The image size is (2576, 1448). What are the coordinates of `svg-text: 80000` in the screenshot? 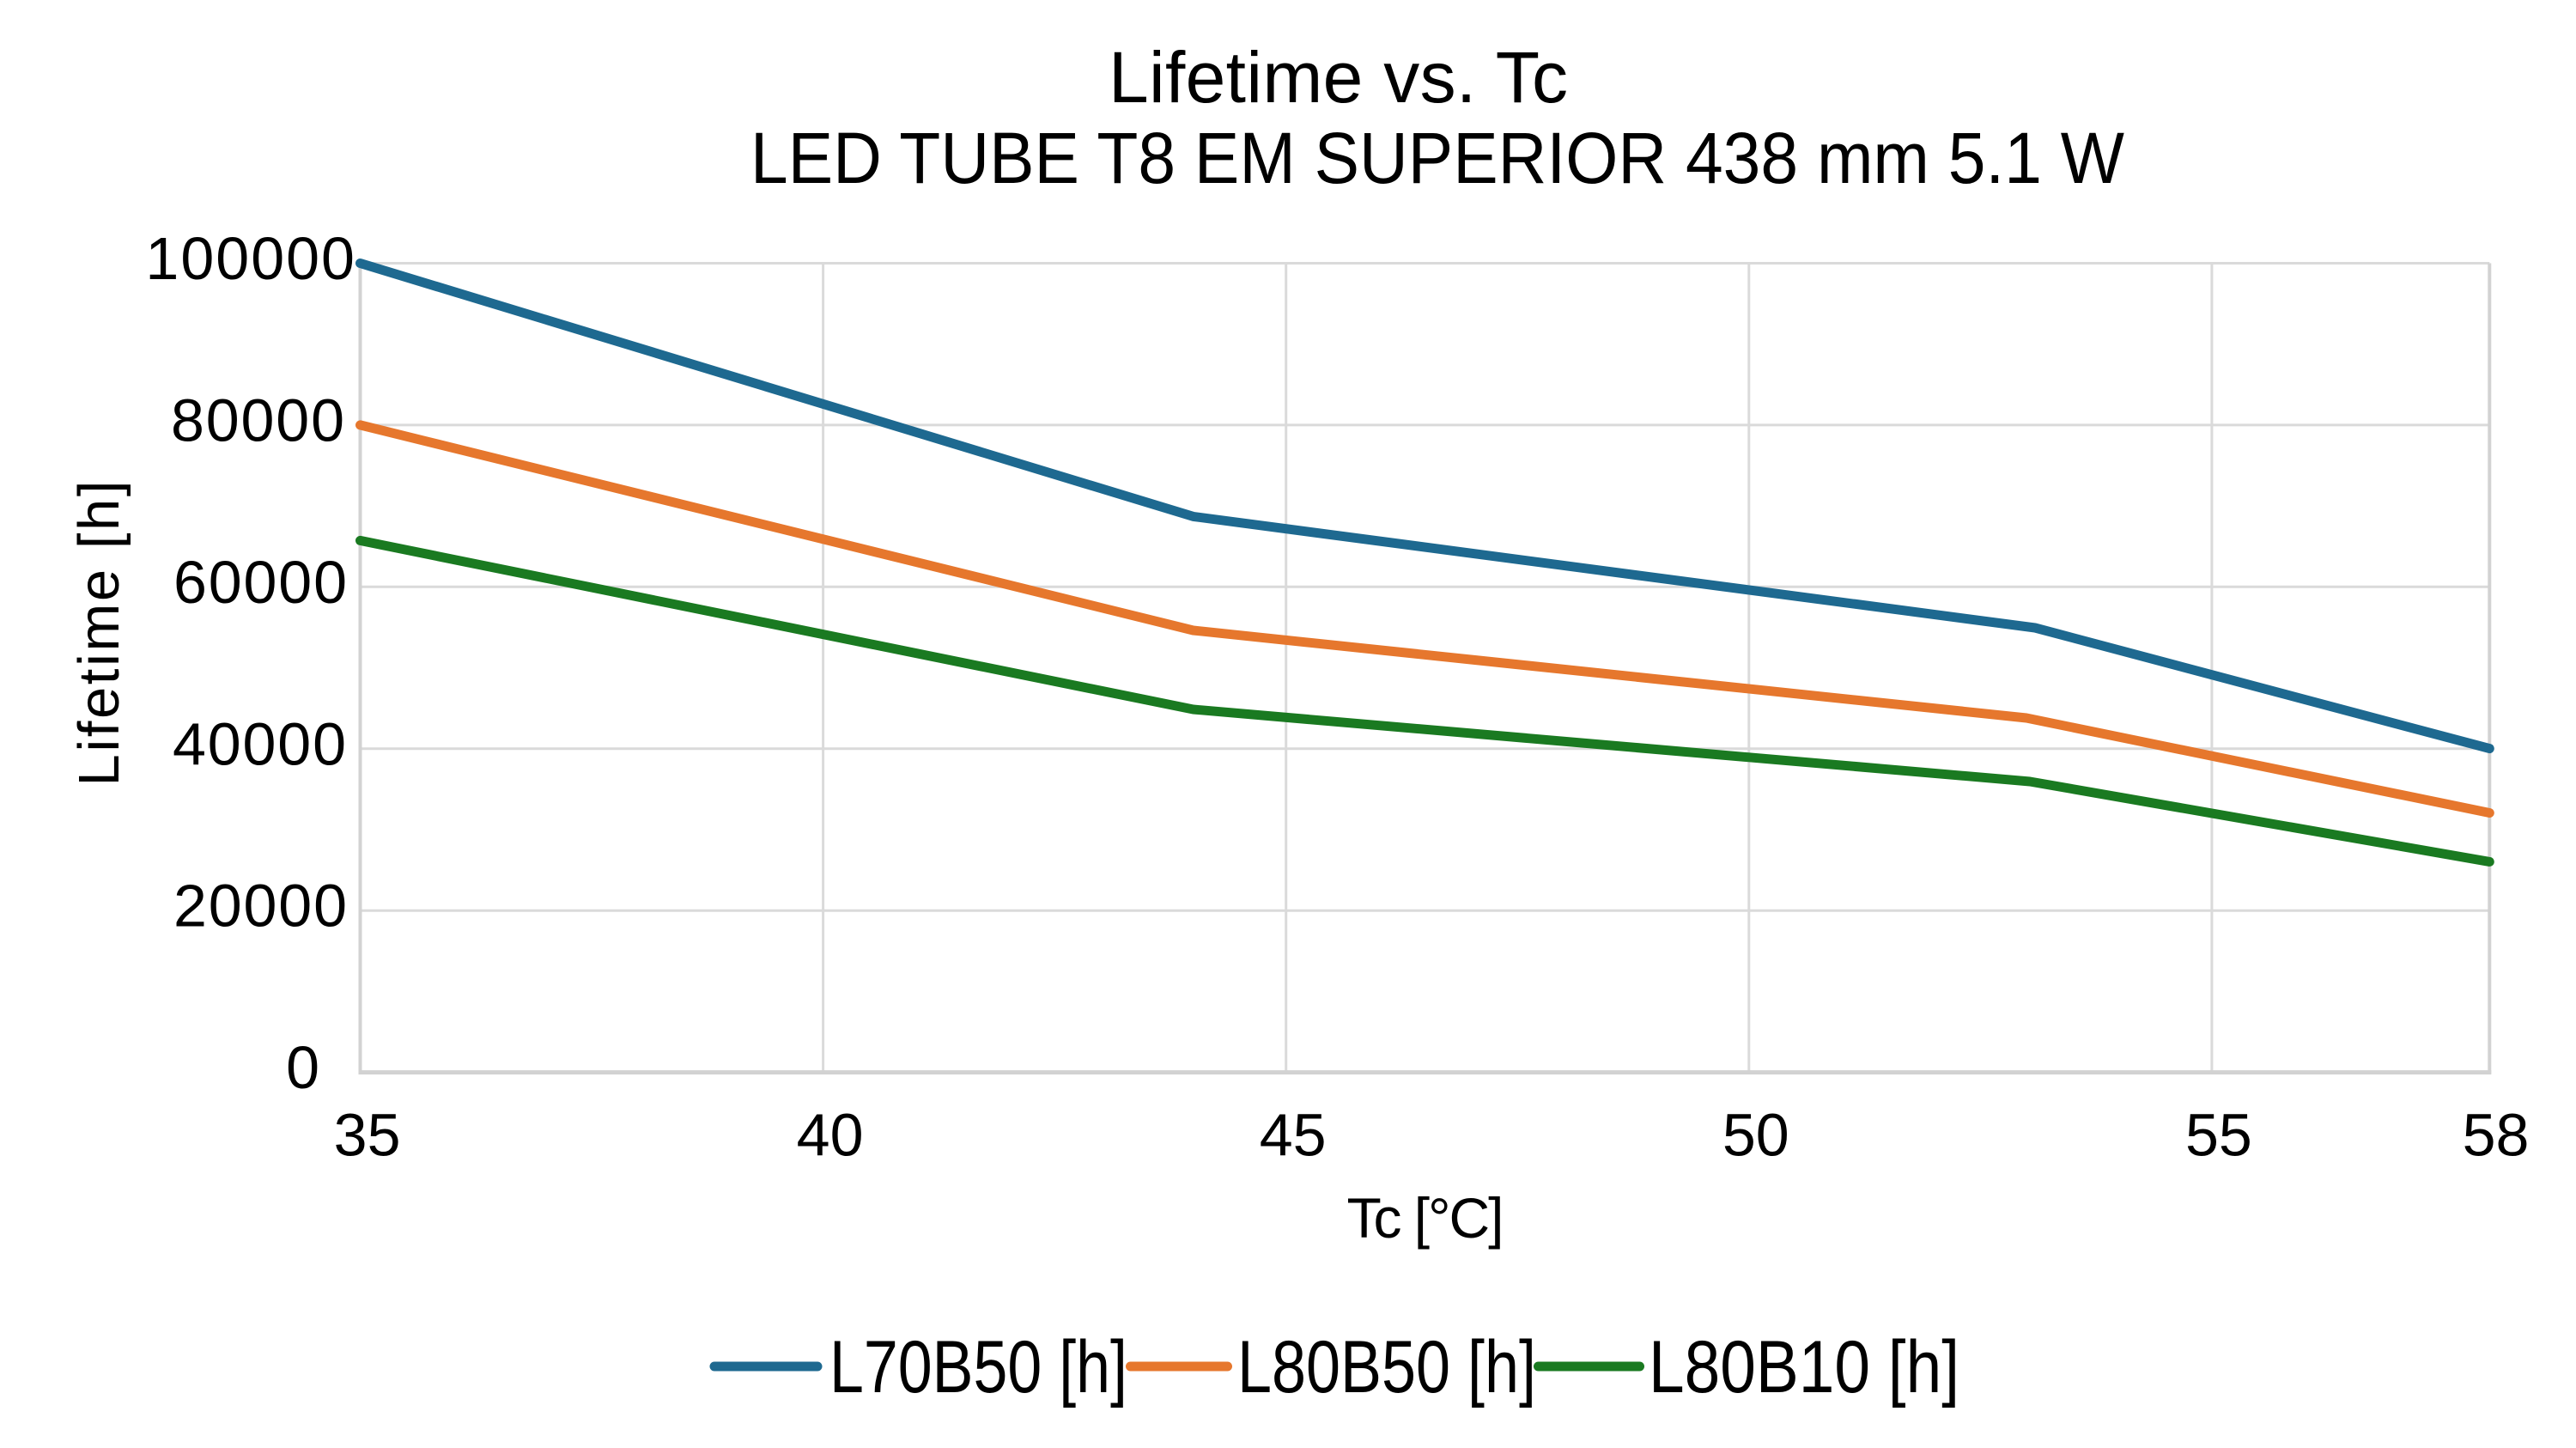 It's located at (258, 419).